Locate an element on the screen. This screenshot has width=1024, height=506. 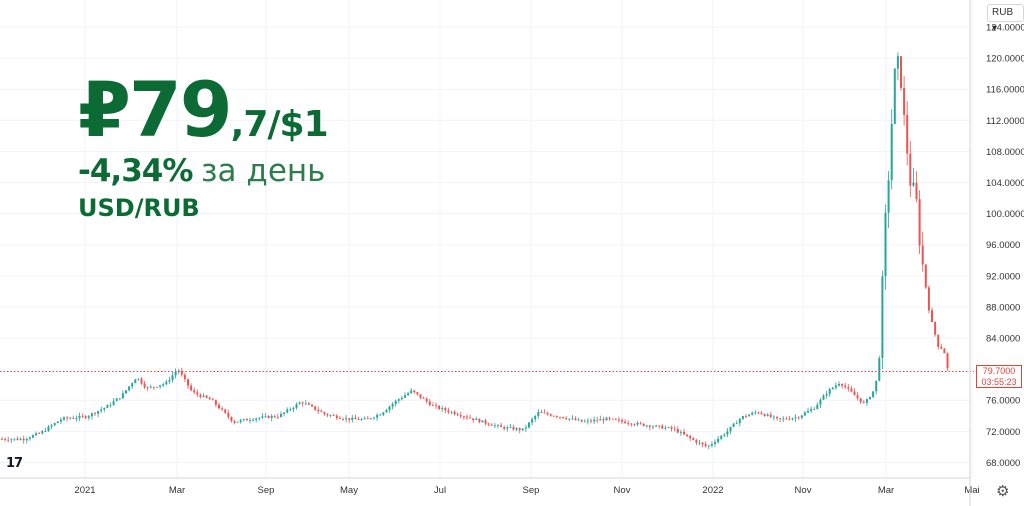
y-tick-label: 88.0000 is located at coordinates (1003, 307).